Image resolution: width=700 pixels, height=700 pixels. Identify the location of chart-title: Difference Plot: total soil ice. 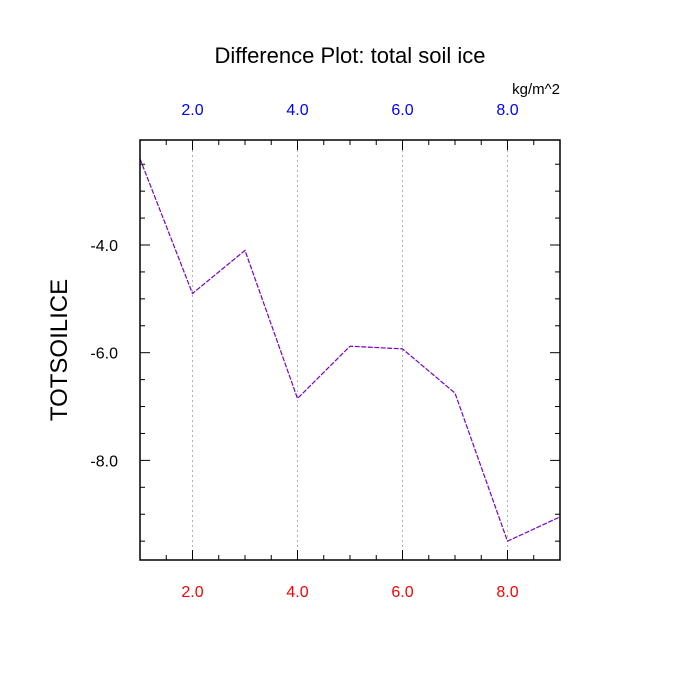
(349, 55).